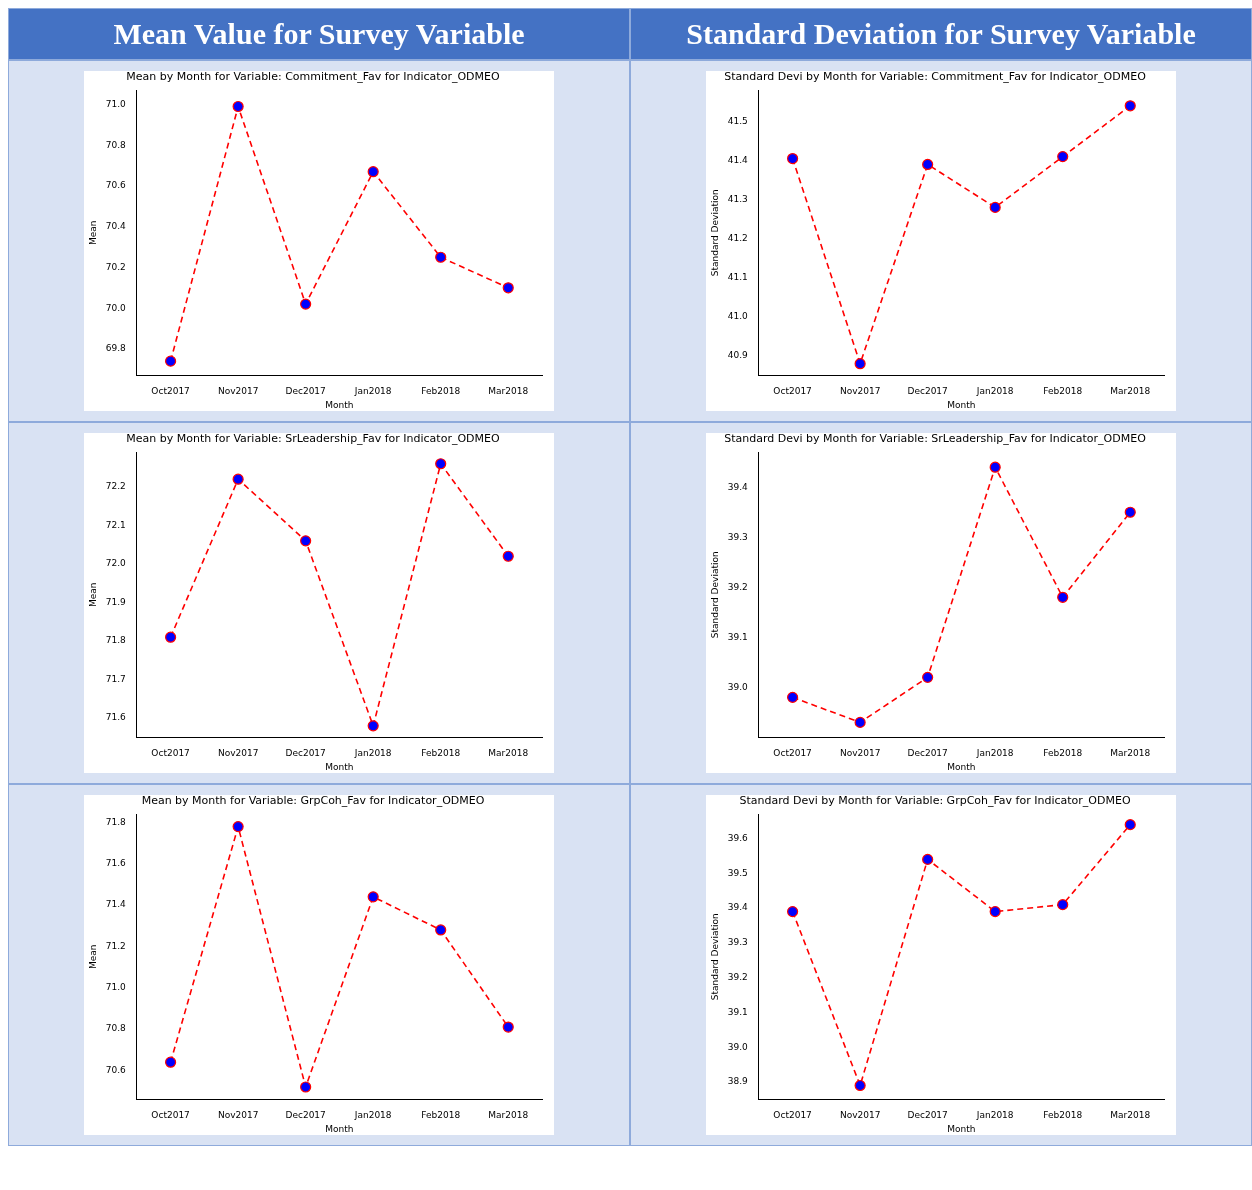 This screenshot has height=1190, width=1252. I want to click on y-tick-label: 71.8, so click(116, 821).